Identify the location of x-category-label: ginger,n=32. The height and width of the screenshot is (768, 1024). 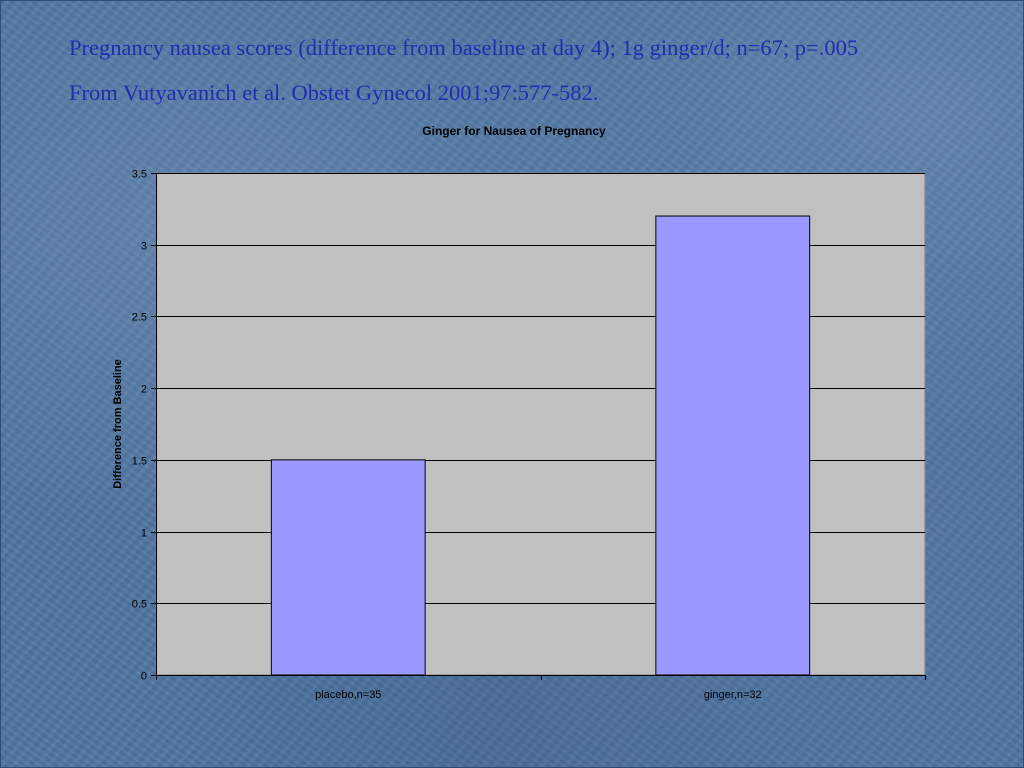
(733, 695).